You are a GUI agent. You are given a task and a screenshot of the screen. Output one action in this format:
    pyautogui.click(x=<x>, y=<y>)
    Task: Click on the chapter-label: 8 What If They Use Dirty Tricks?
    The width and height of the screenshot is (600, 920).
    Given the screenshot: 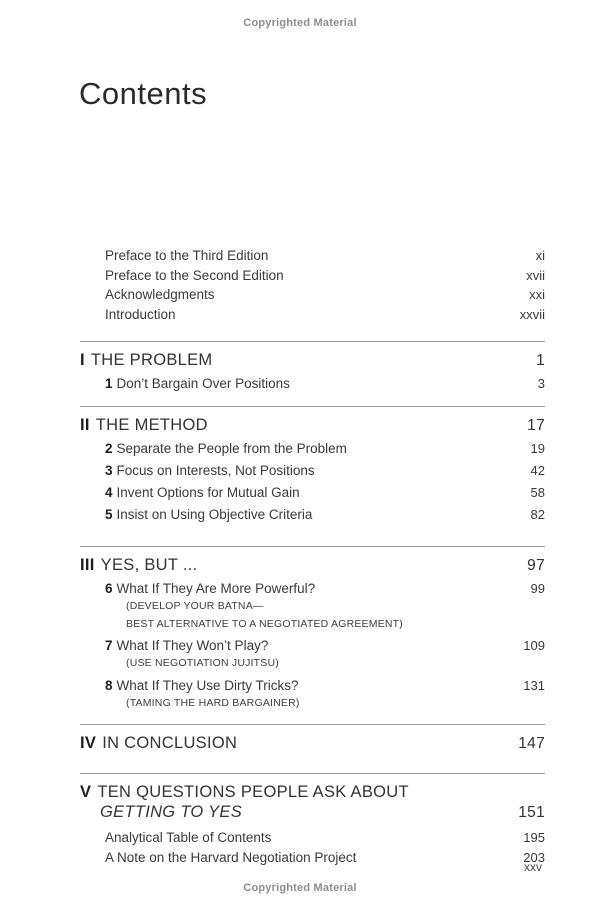 What is the action you would take?
    pyautogui.click(x=202, y=685)
    